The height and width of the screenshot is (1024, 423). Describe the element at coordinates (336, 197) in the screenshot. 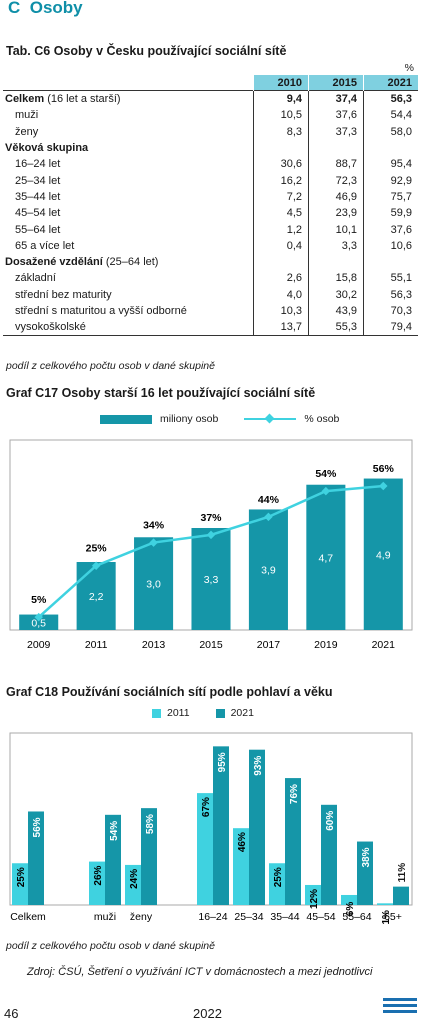

I see `cell-value: 46,9` at that location.